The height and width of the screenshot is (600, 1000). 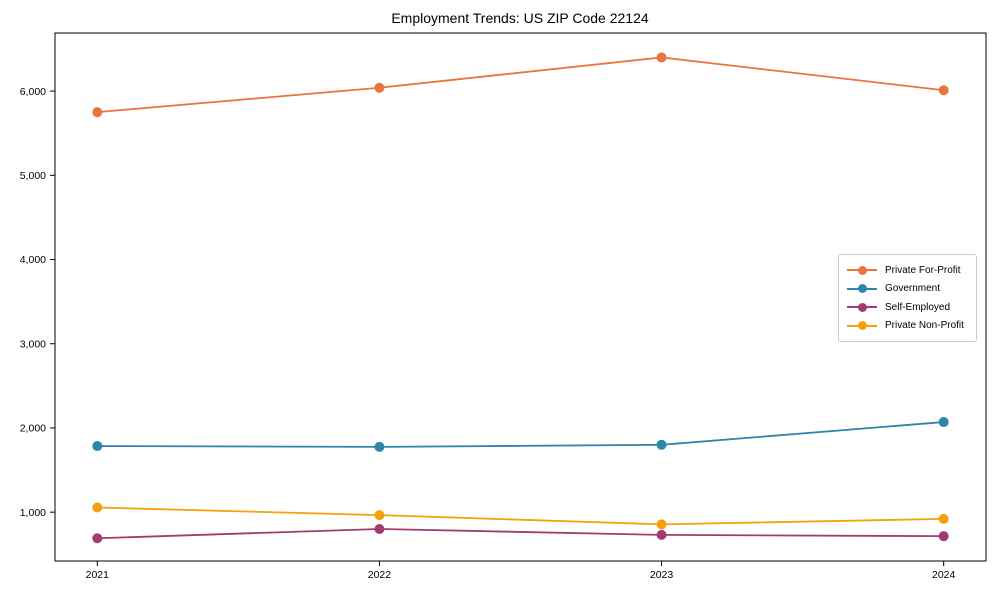 I want to click on x-tick-label: 2022, so click(x=380, y=575).